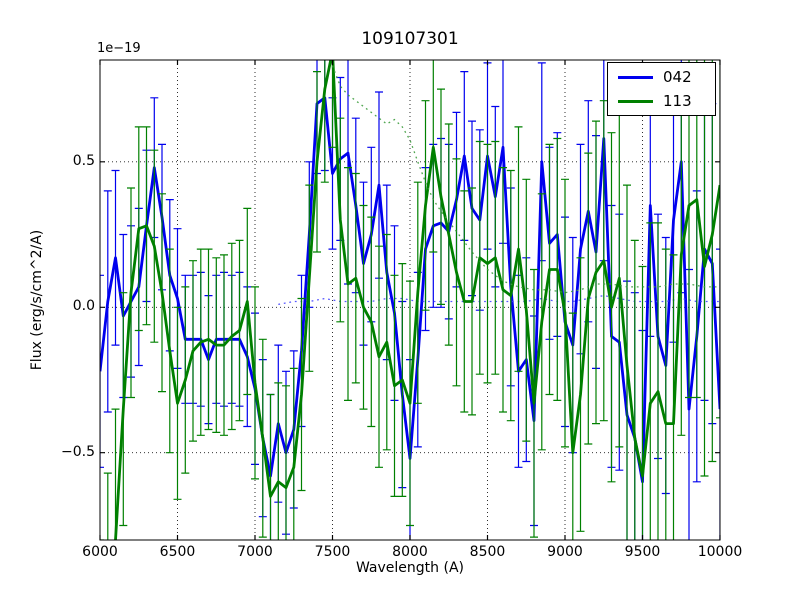 The width and height of the screenshot is (800, 600). What do you see at coordinates (409, 568) in the screenshot?
I see `x-axis-label: Wavelength (A)` at bounding box center [409, 568].